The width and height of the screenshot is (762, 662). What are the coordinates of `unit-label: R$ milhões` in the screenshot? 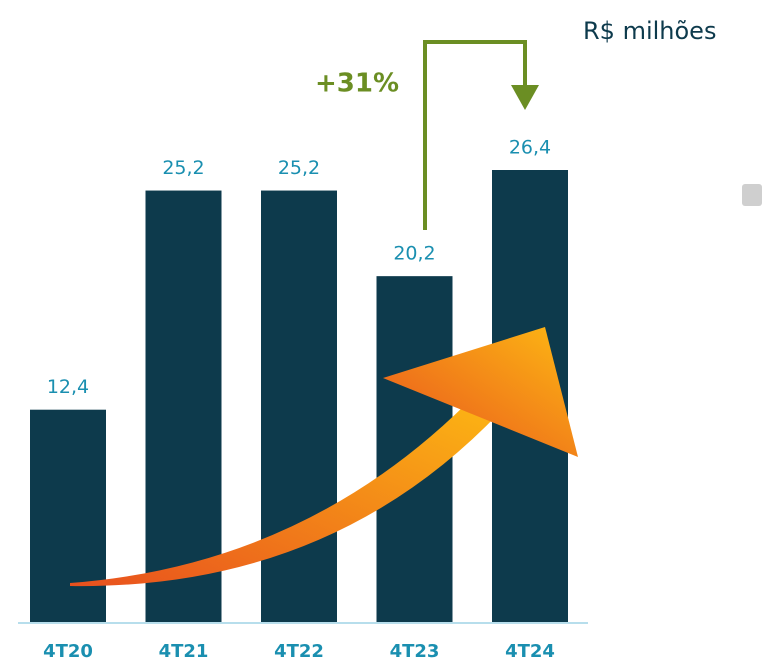 It's located at (649, 31).